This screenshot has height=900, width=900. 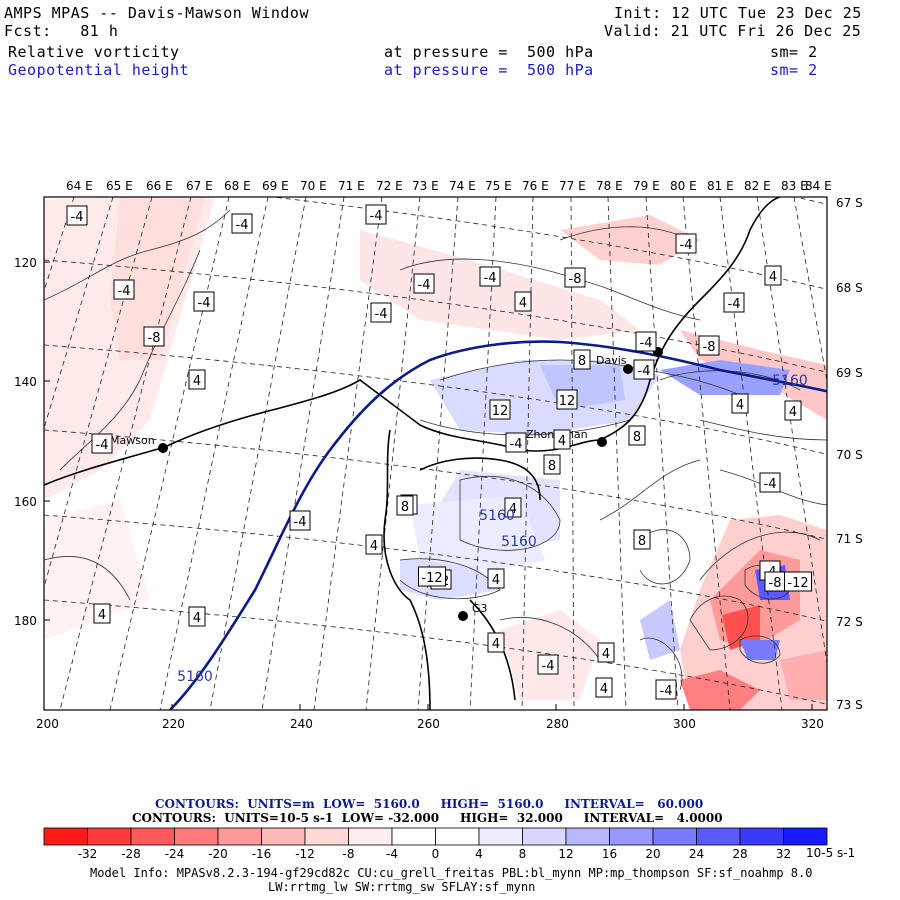 What do you see at coordinates (79, 186) in the screenshot?
I see `lon-tick: 64 E` at bounding box center [79, 186].